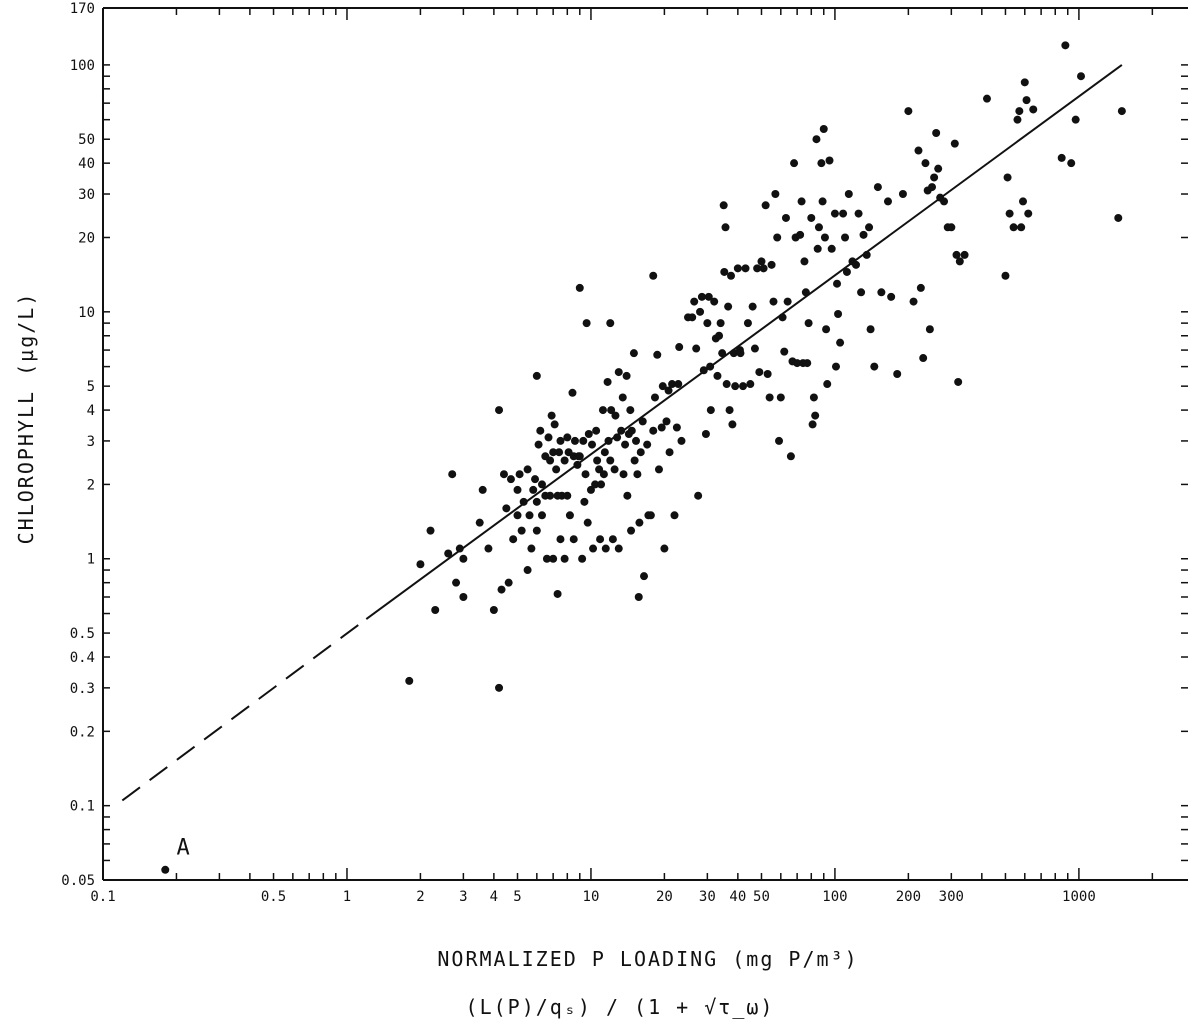 Image resolution: width=1188 pixels, height=1030 pixels. Describe the element at coordinates (620, 1007) in the screenshot. I see `x-axis-formula: (L(P)/qₛ) / (1 + √τ_ω)` at that location.